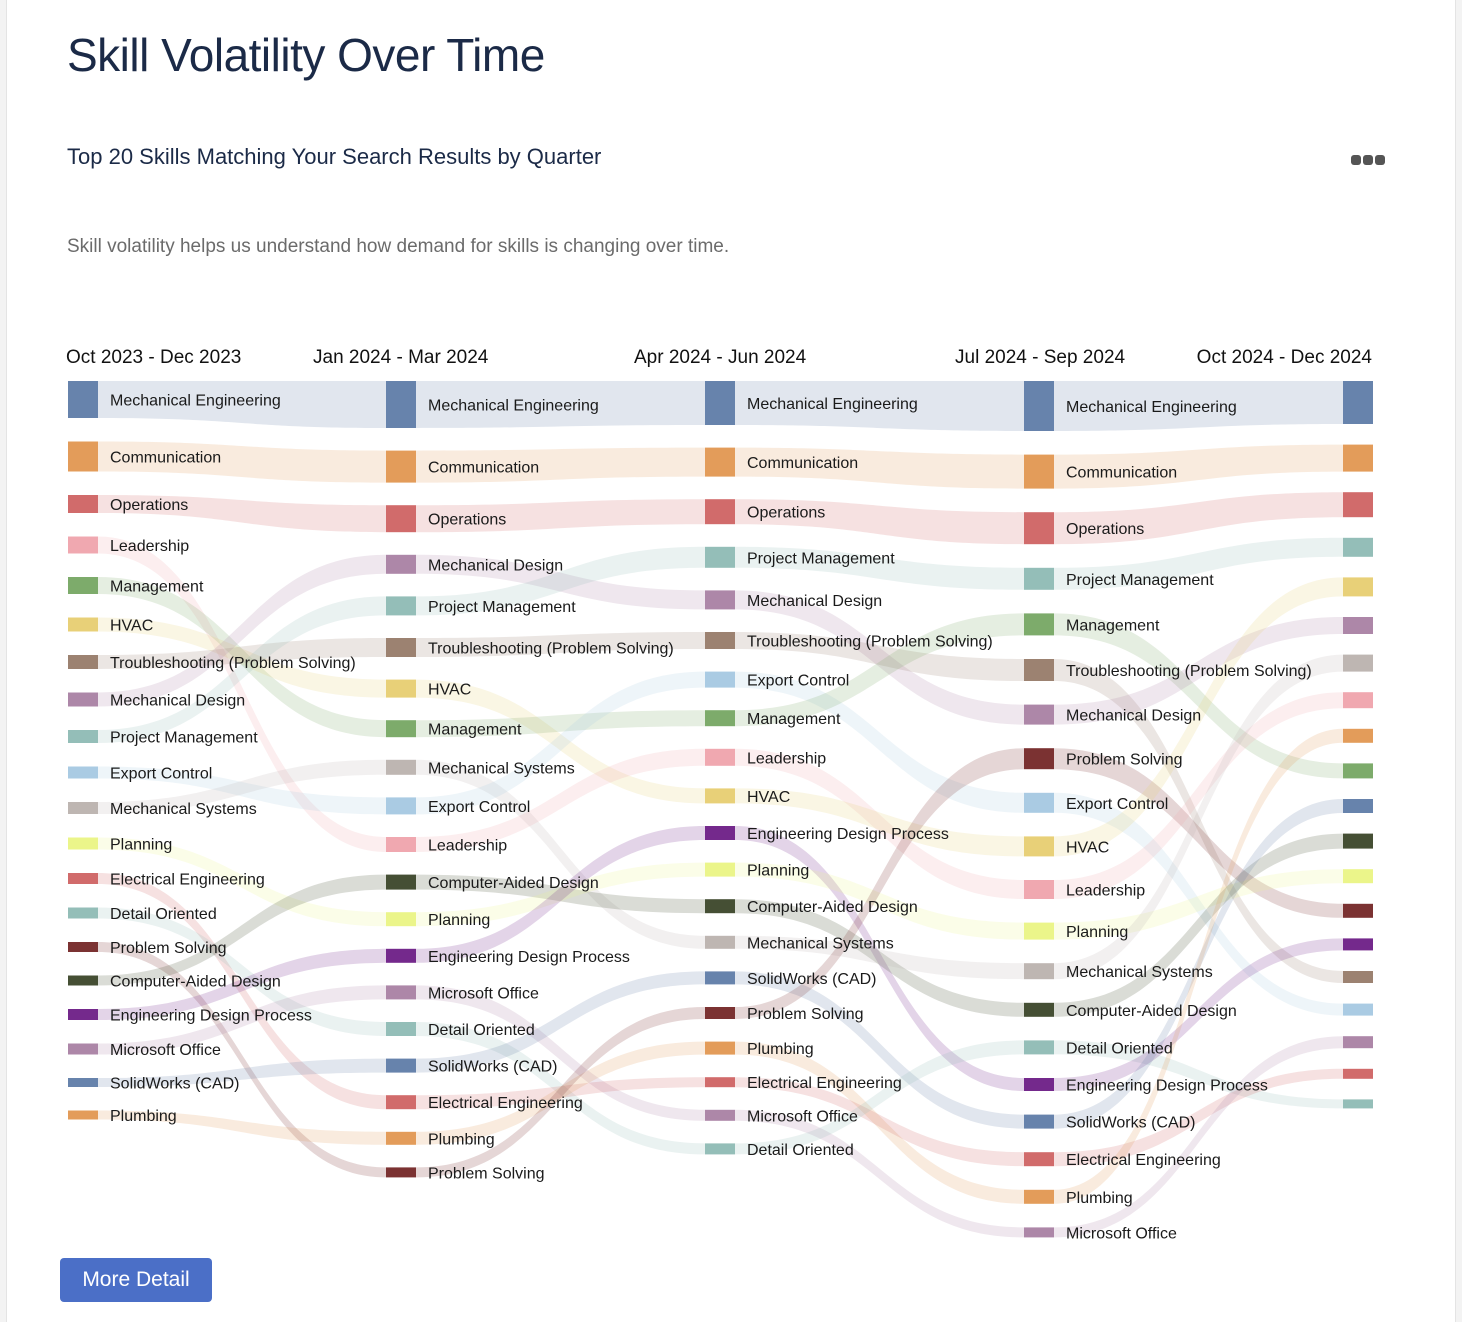  I want to click on flow-link-export-control, so click(879, 742).